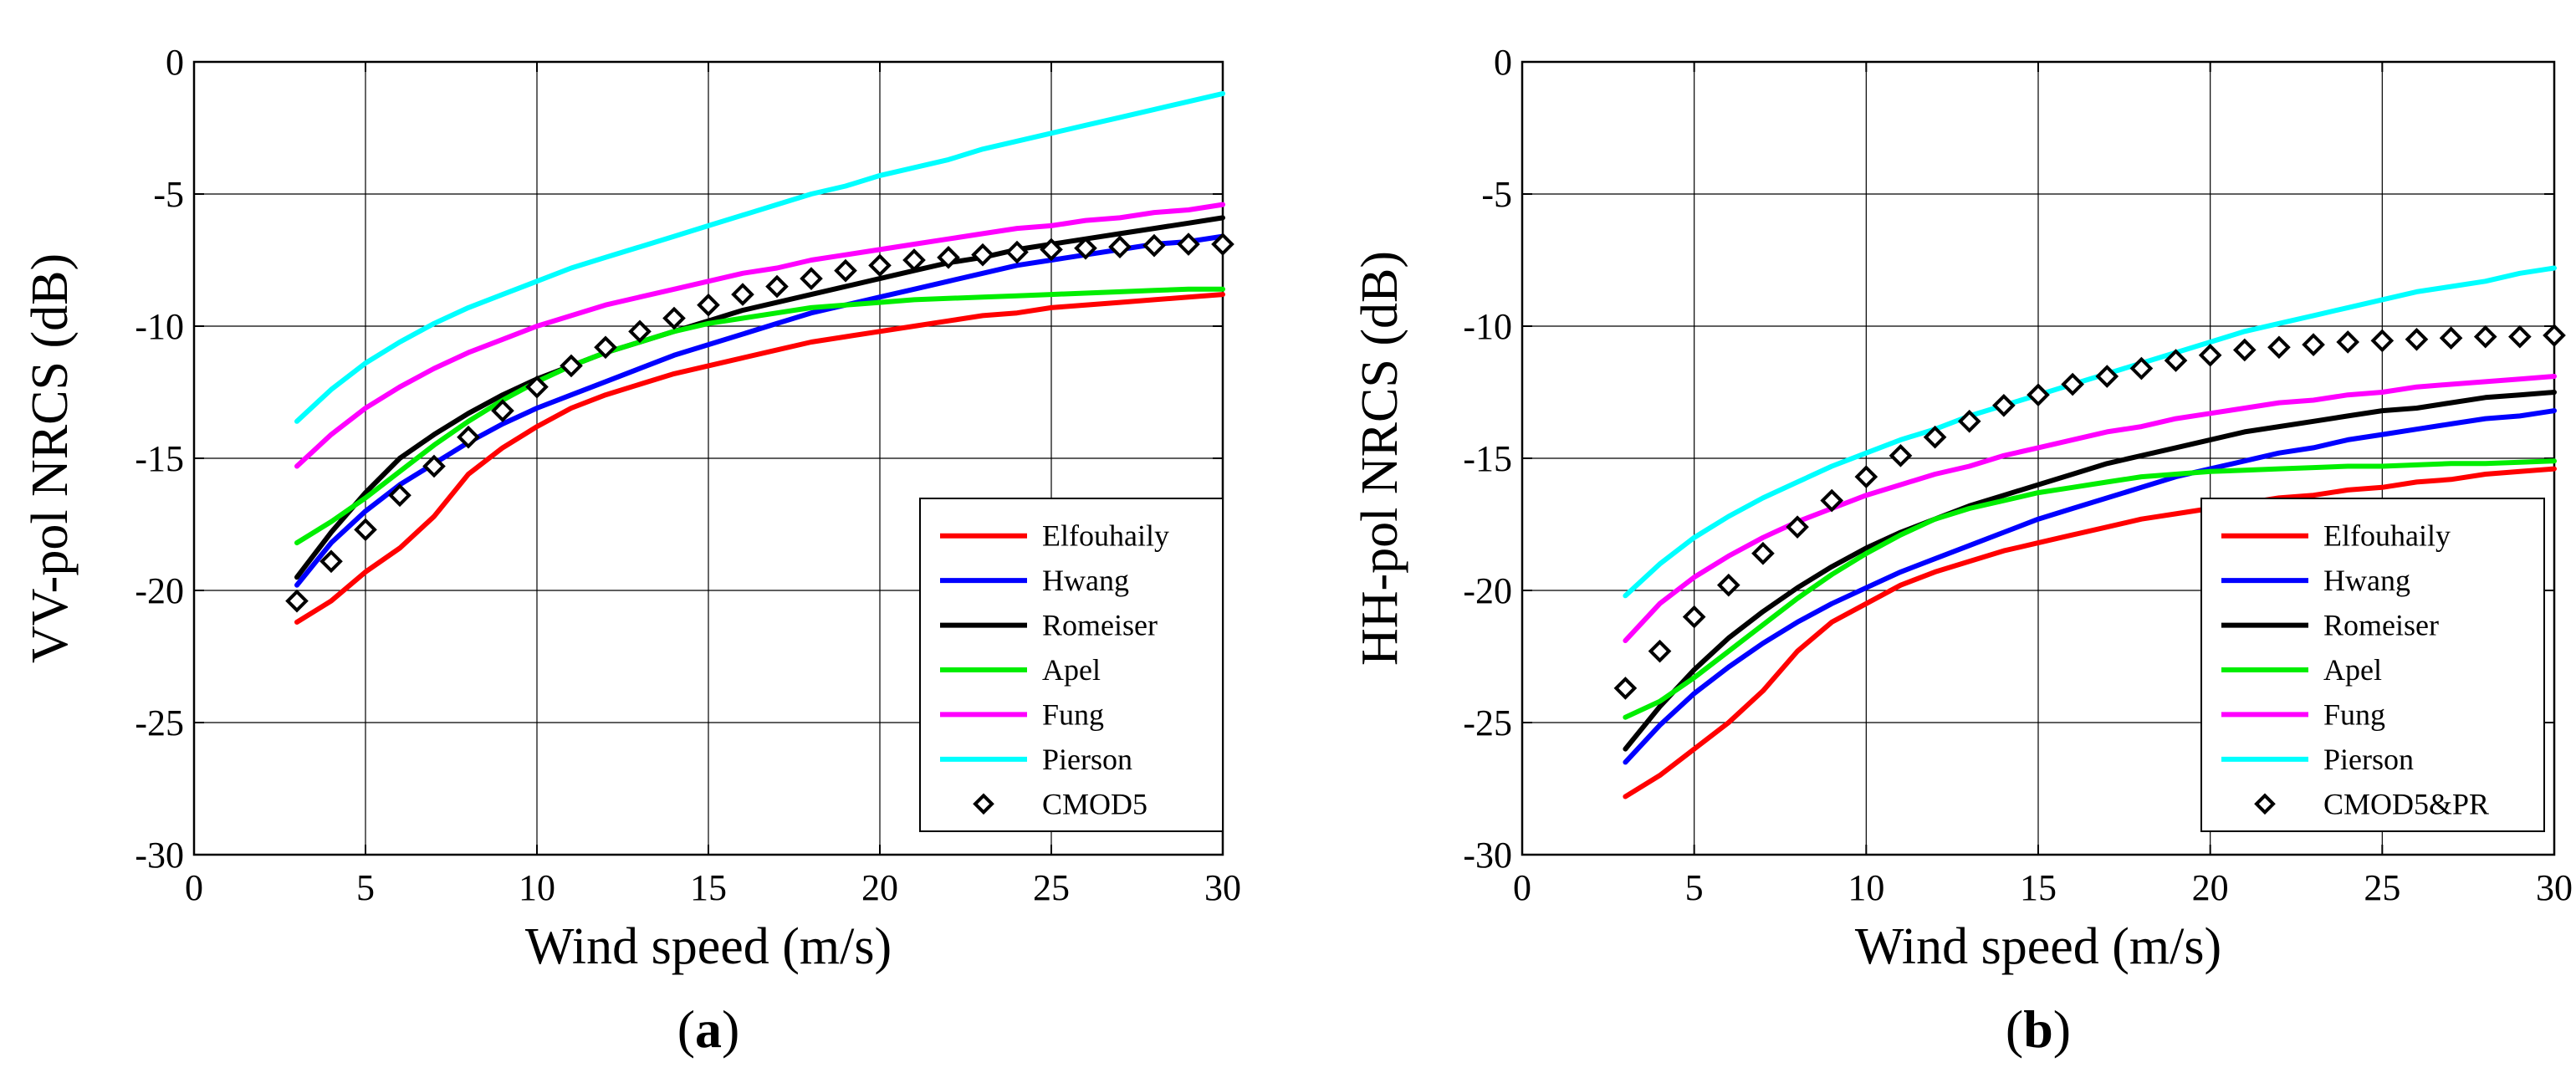 The image size is (2576, 1083). I want to click on chart-a-series-elfouhaily, so click(759, 458).